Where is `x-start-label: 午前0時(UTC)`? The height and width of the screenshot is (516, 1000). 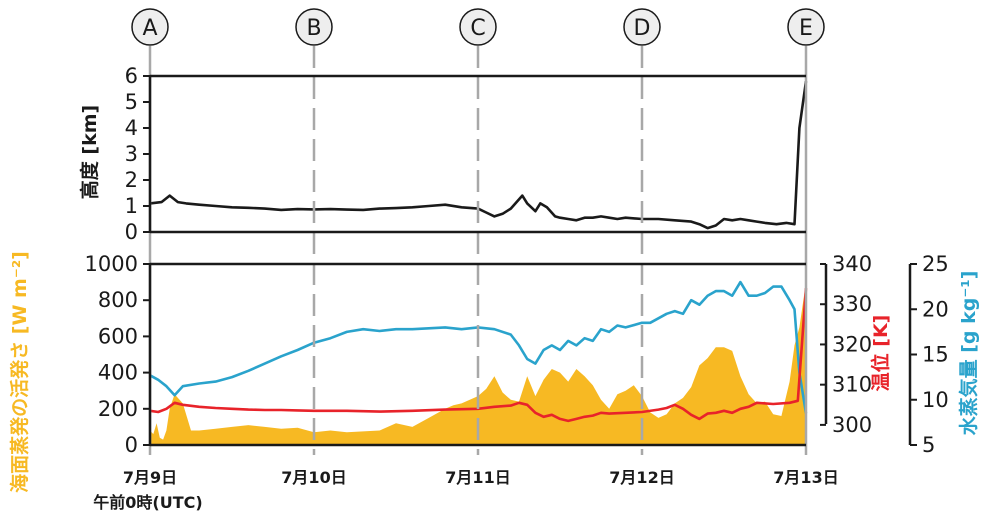 x-start-label: 午前0時(UTC) is located at coordinates (147, 502).